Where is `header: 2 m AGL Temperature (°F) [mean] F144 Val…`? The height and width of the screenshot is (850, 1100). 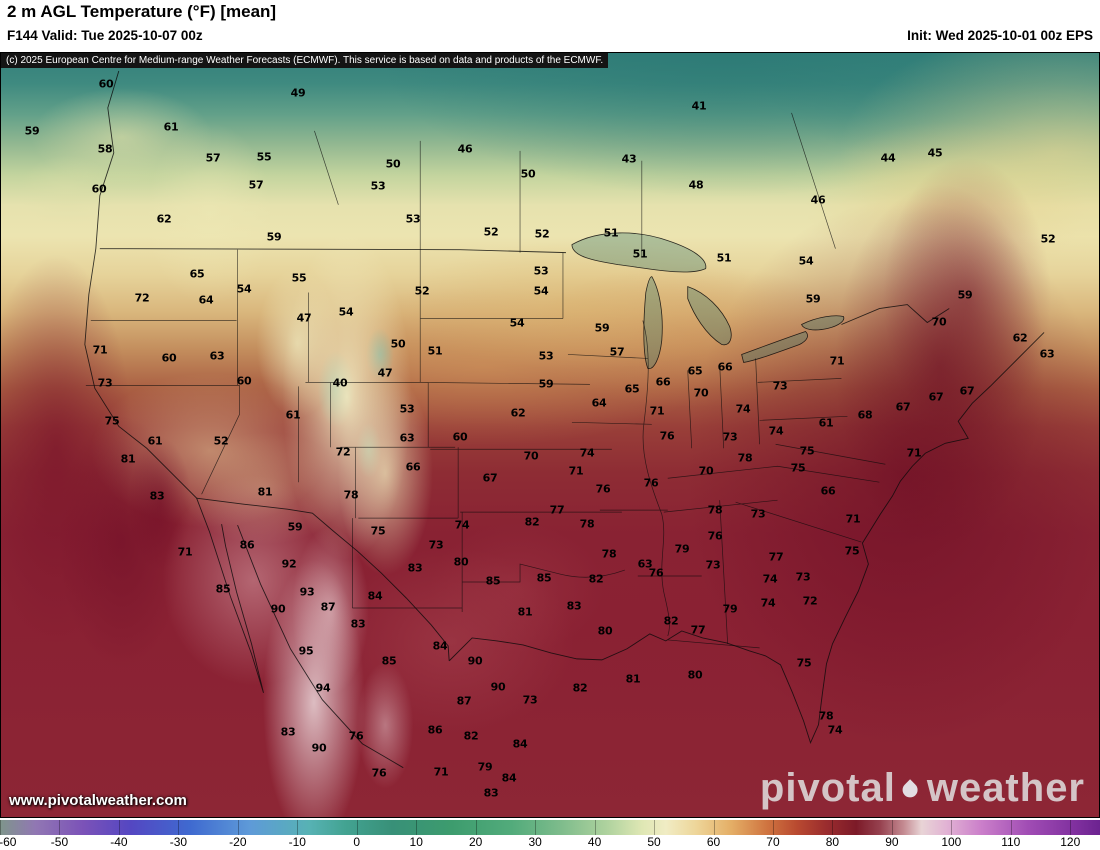
header: 2 m AGL Temperature (°F) [mean] F144 Val… is located at coordinates (550, 26).